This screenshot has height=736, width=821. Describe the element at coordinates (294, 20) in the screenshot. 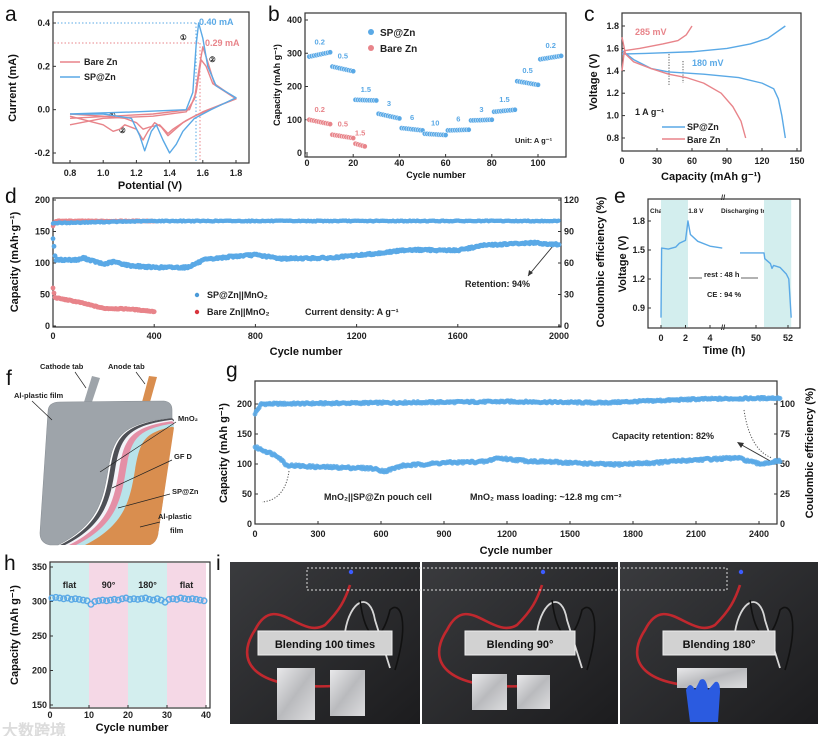

I see `y-tick-label: 400` at that location.